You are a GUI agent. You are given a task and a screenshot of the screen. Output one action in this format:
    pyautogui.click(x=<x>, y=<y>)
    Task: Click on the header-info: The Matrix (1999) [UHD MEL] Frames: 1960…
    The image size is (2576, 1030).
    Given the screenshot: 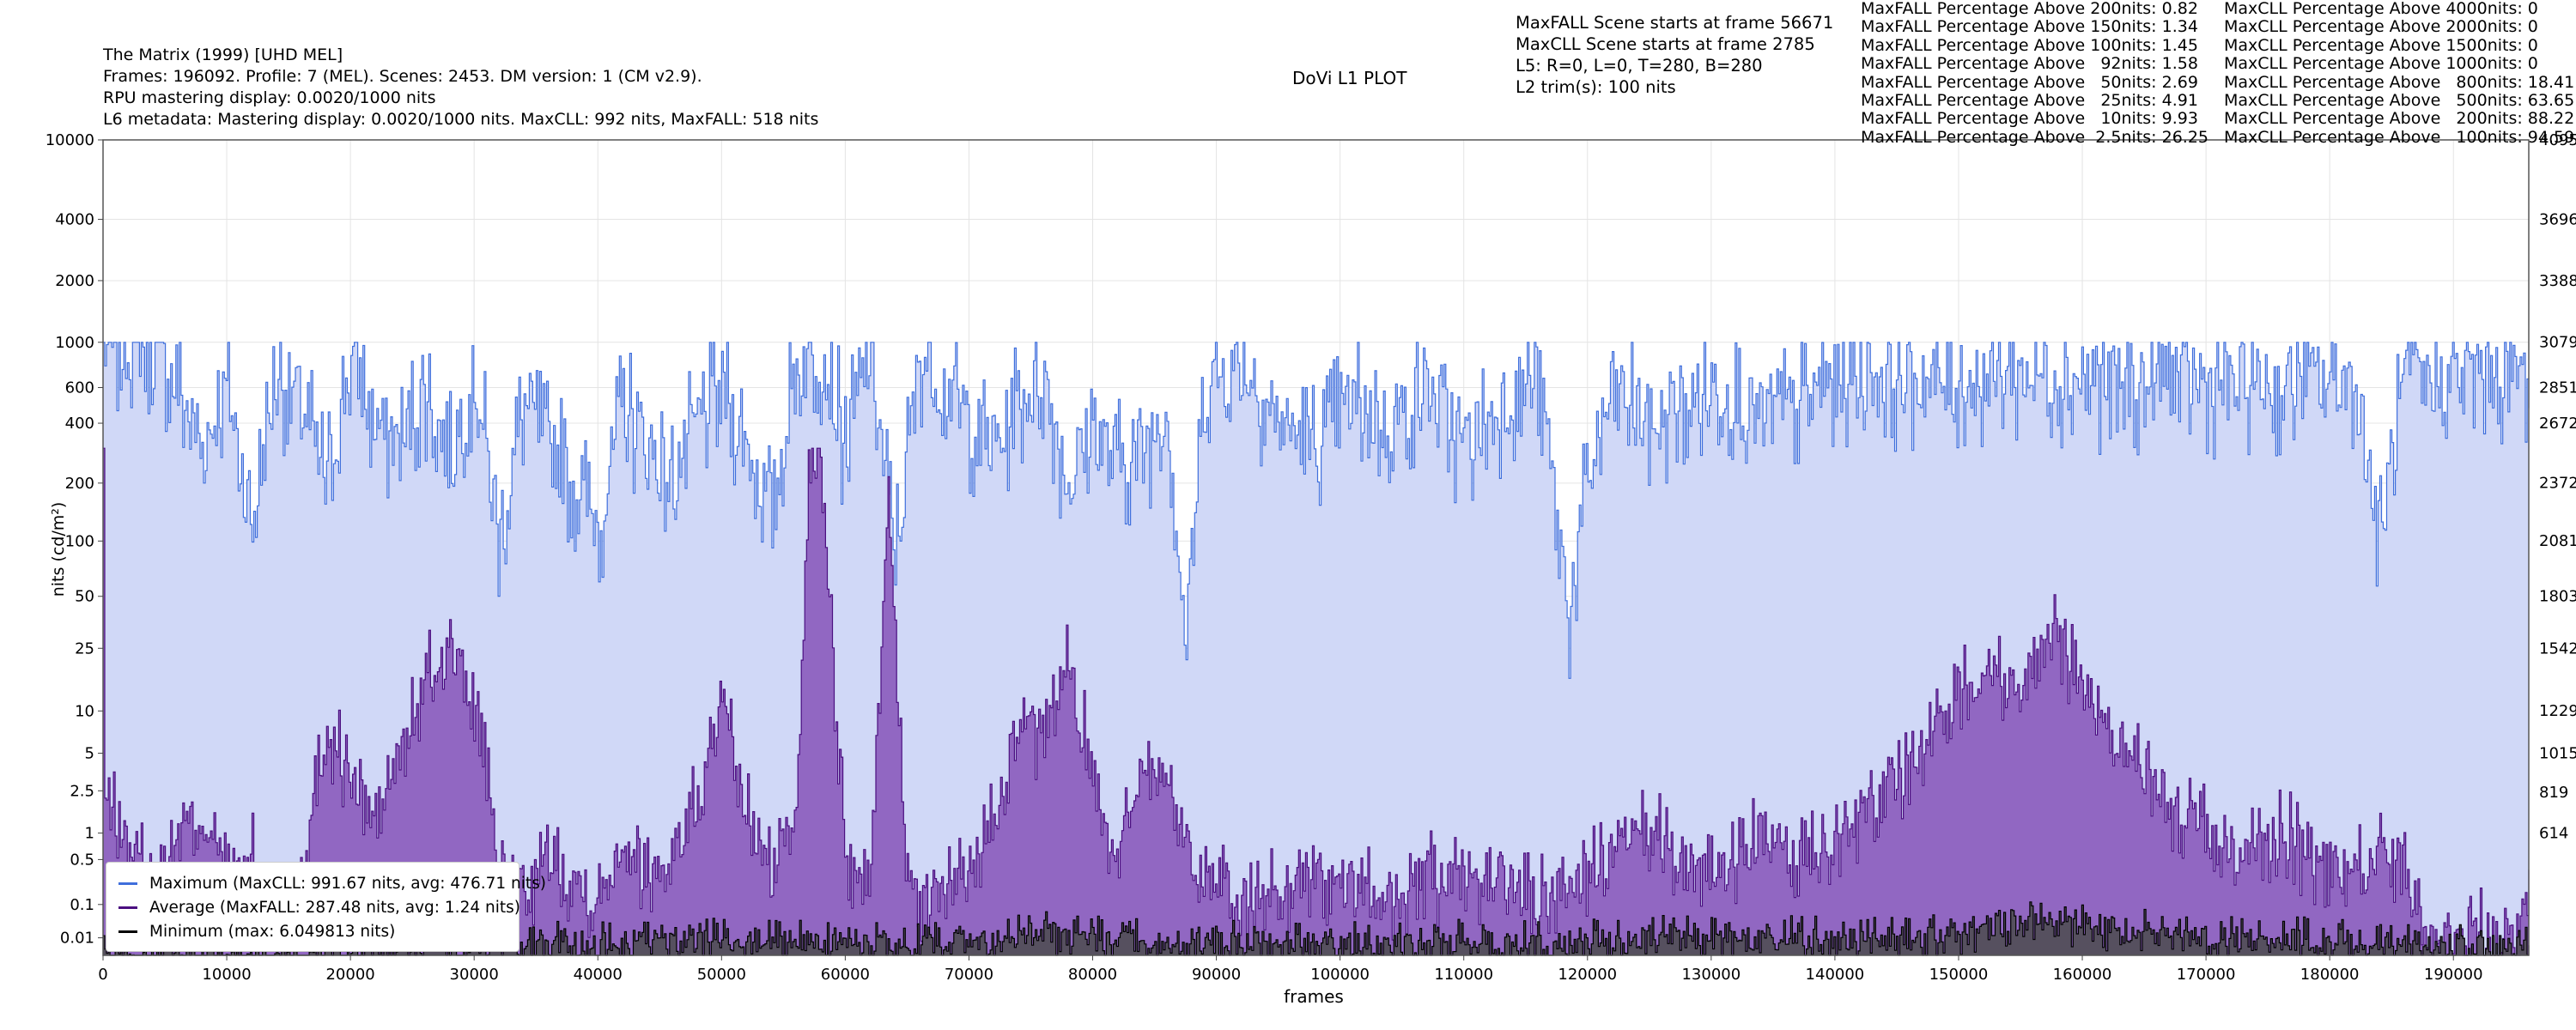 What is the action you would take?
    pyautogui.click(x=461, y=87)
    